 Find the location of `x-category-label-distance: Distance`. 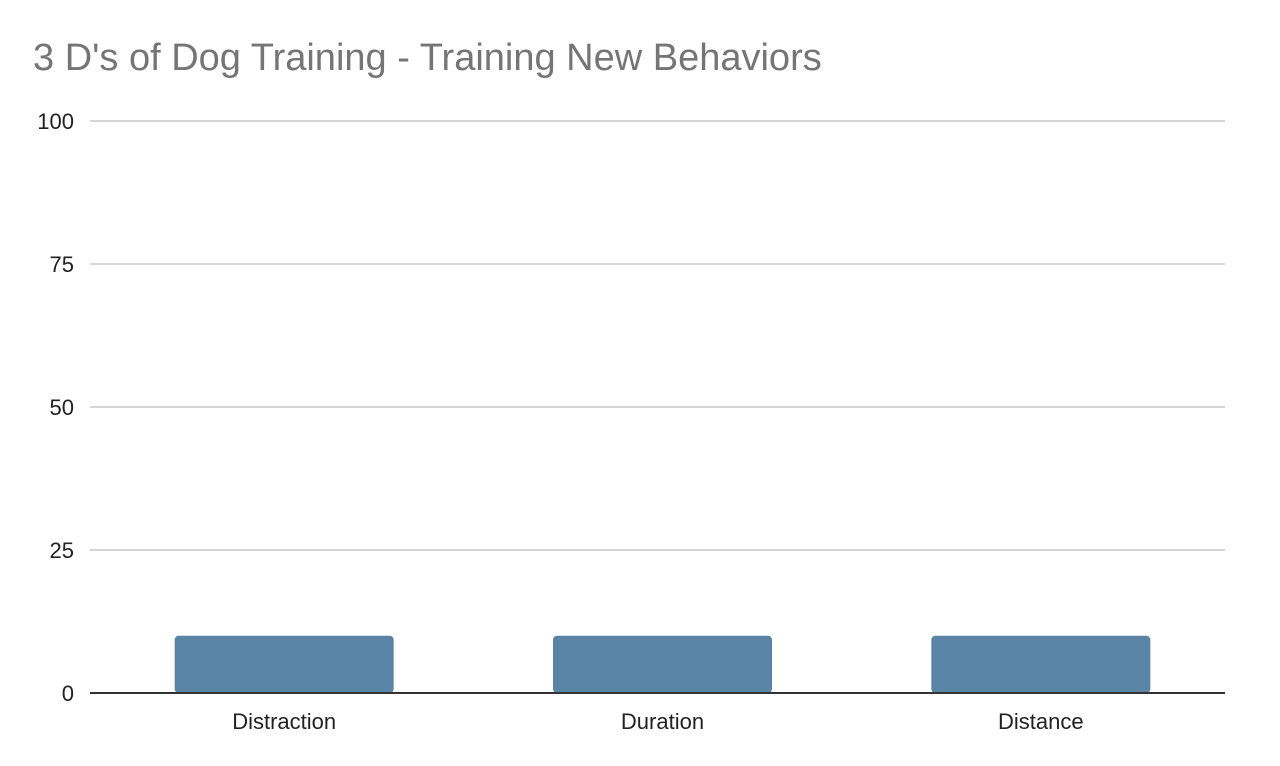

x-category-label-distance: Distance is located at coordinates (1041, 721).